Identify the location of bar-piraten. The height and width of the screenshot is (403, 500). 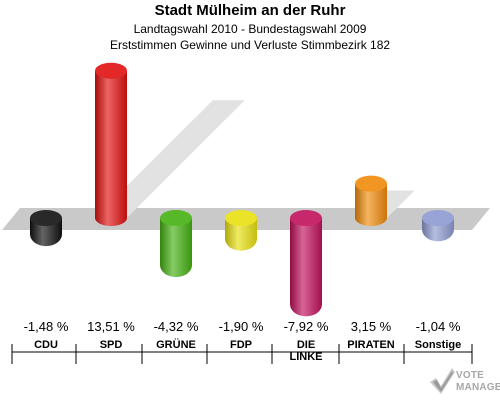
(371, 200).